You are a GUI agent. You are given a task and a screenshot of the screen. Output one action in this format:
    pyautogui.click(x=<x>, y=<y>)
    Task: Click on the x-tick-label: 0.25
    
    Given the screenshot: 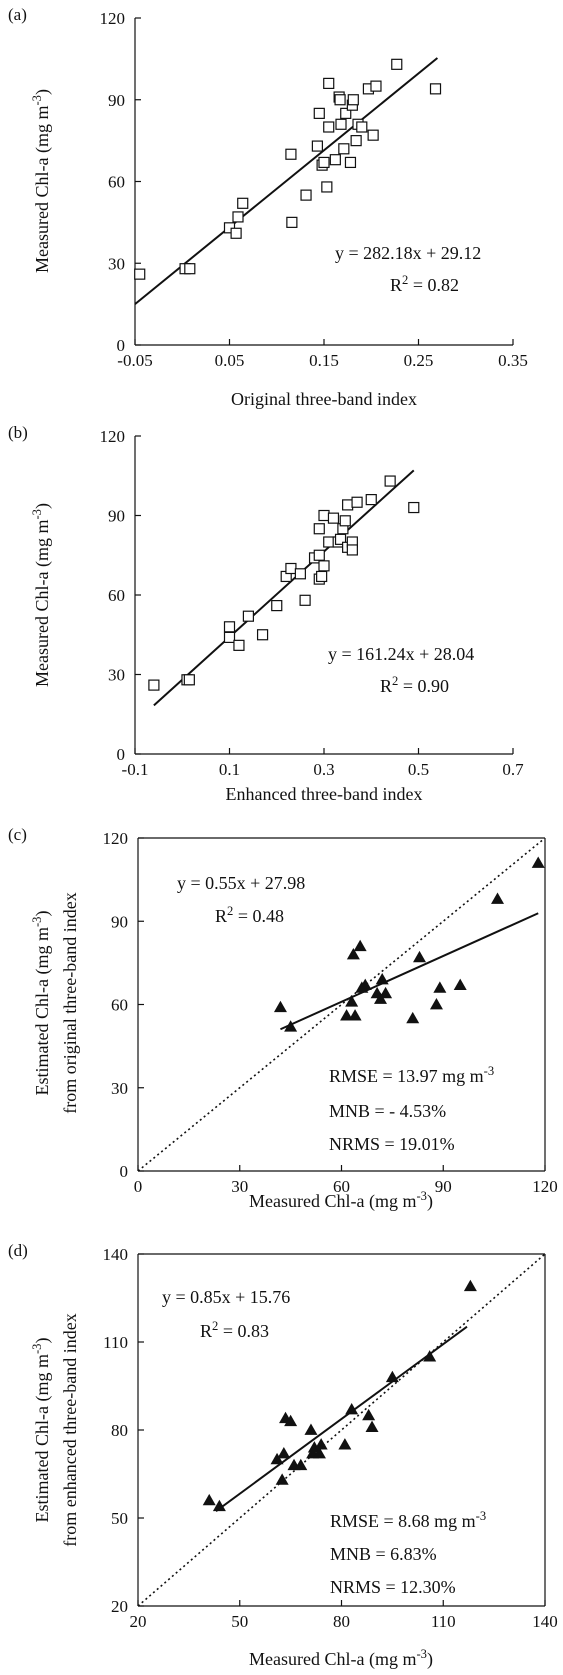 What is the action you would take?
    pyautogui.click(x=419, y=360)
    